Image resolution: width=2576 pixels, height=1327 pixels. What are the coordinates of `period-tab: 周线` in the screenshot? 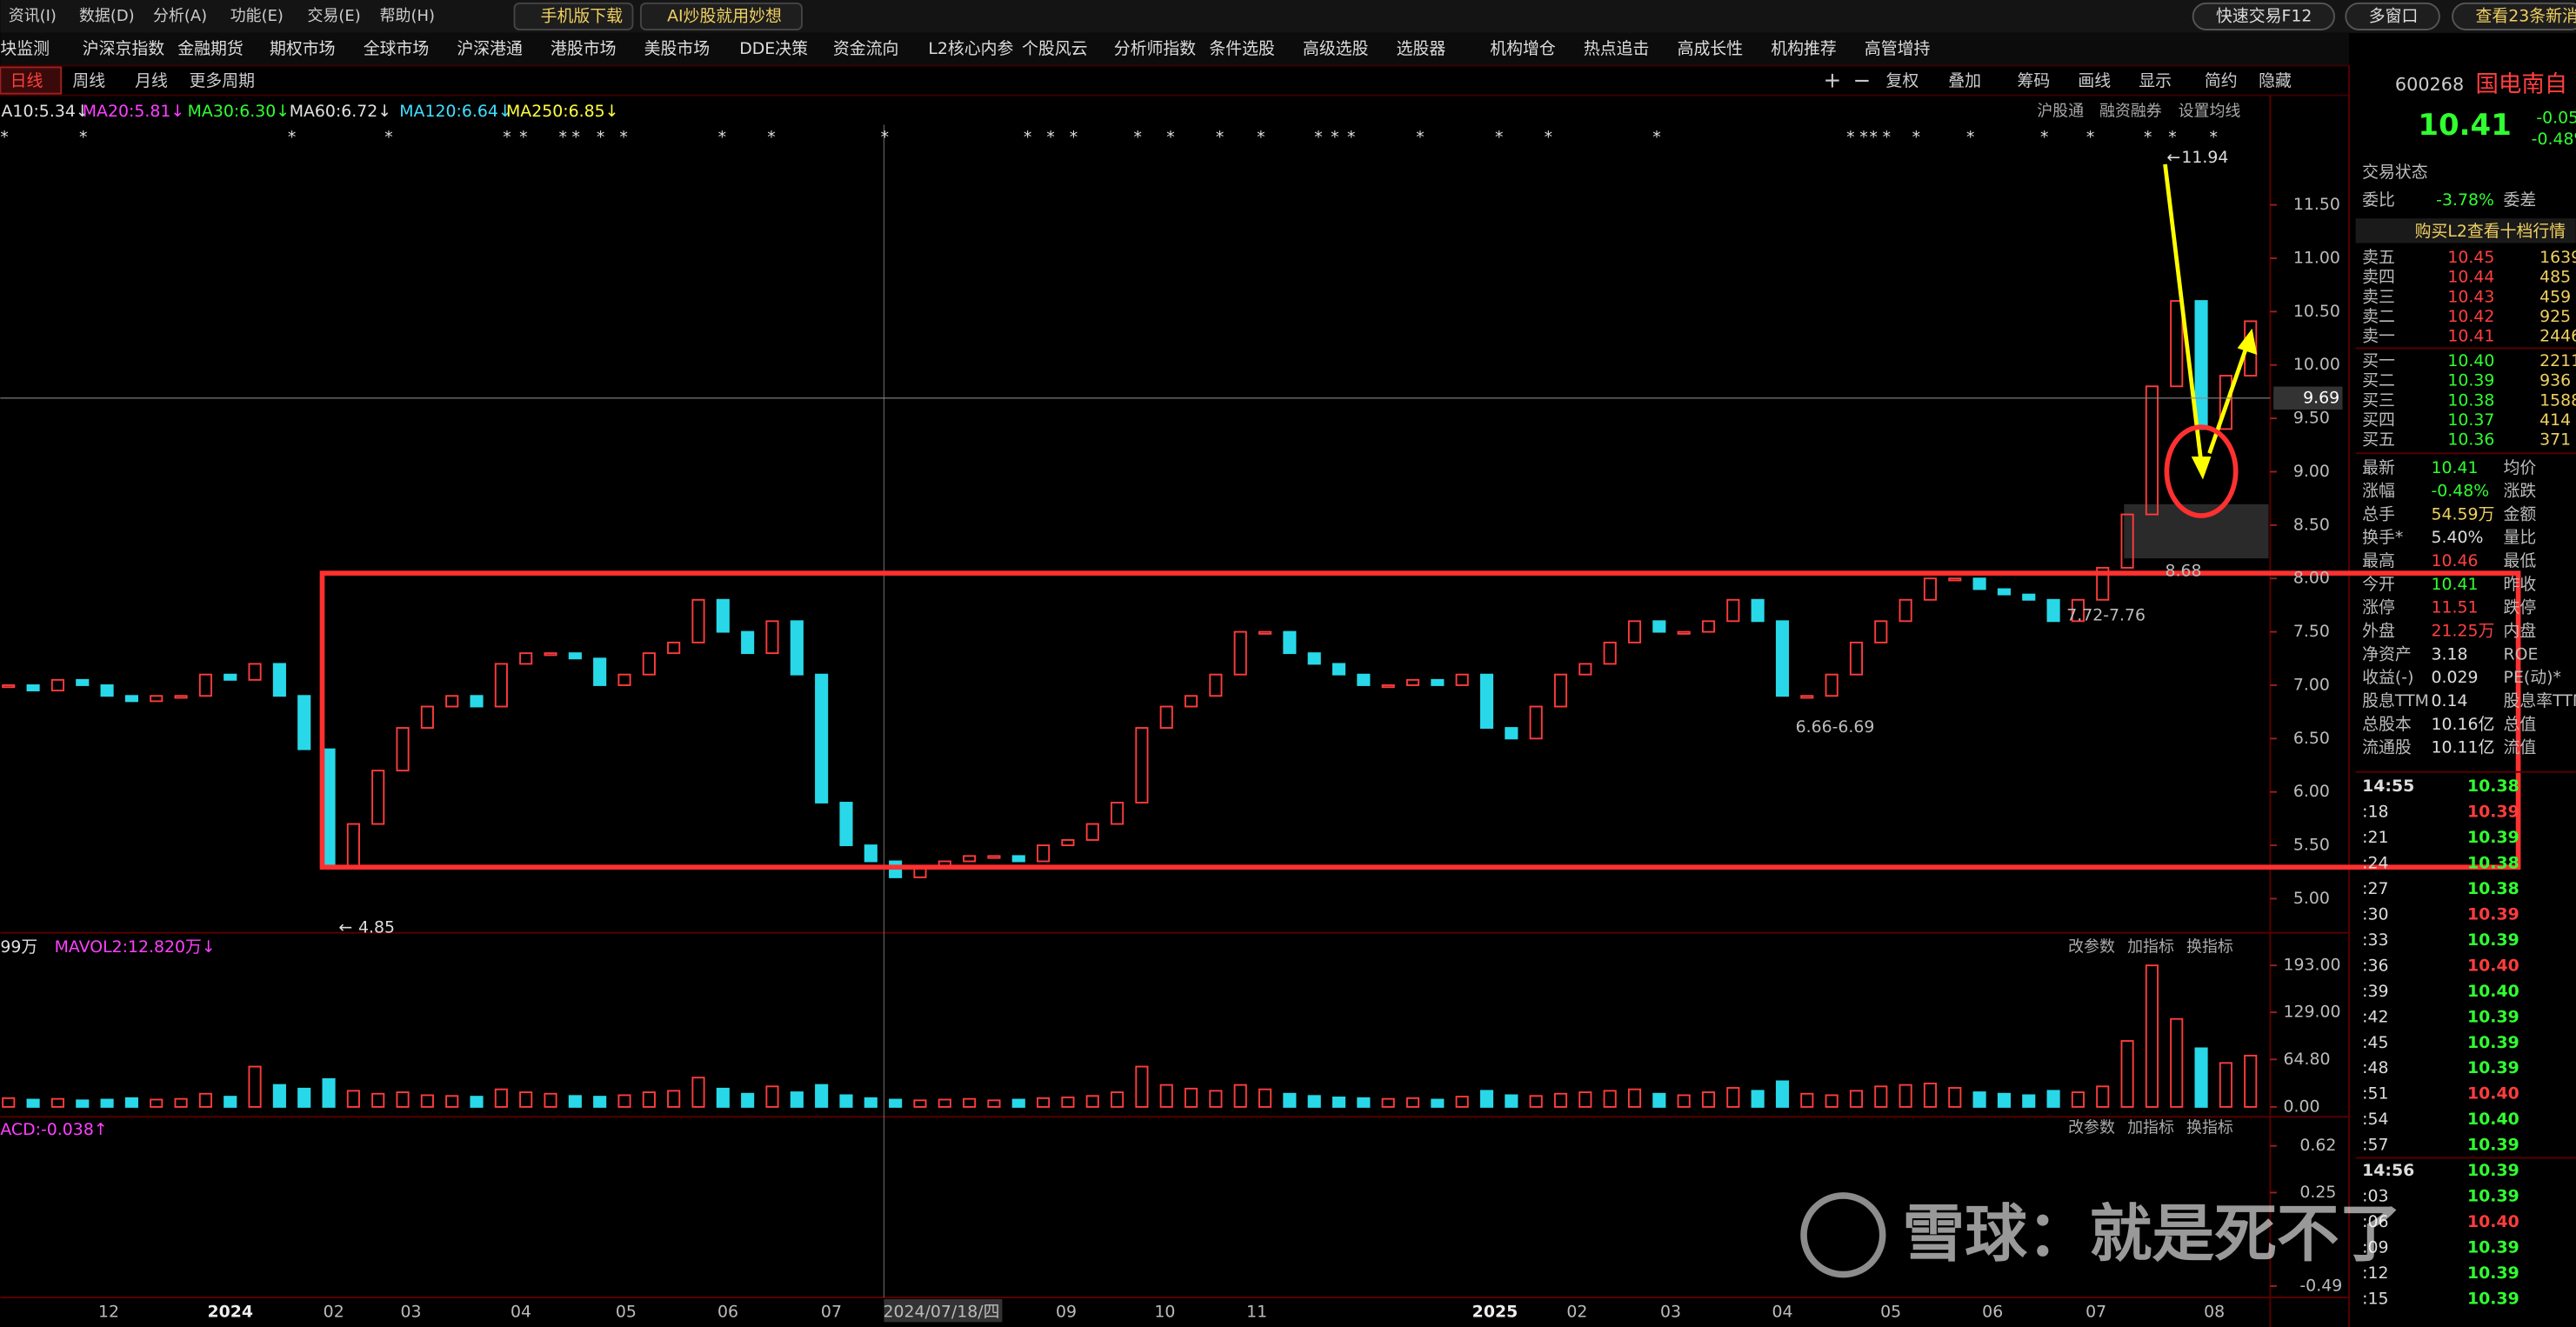 It's located at (89, 80).